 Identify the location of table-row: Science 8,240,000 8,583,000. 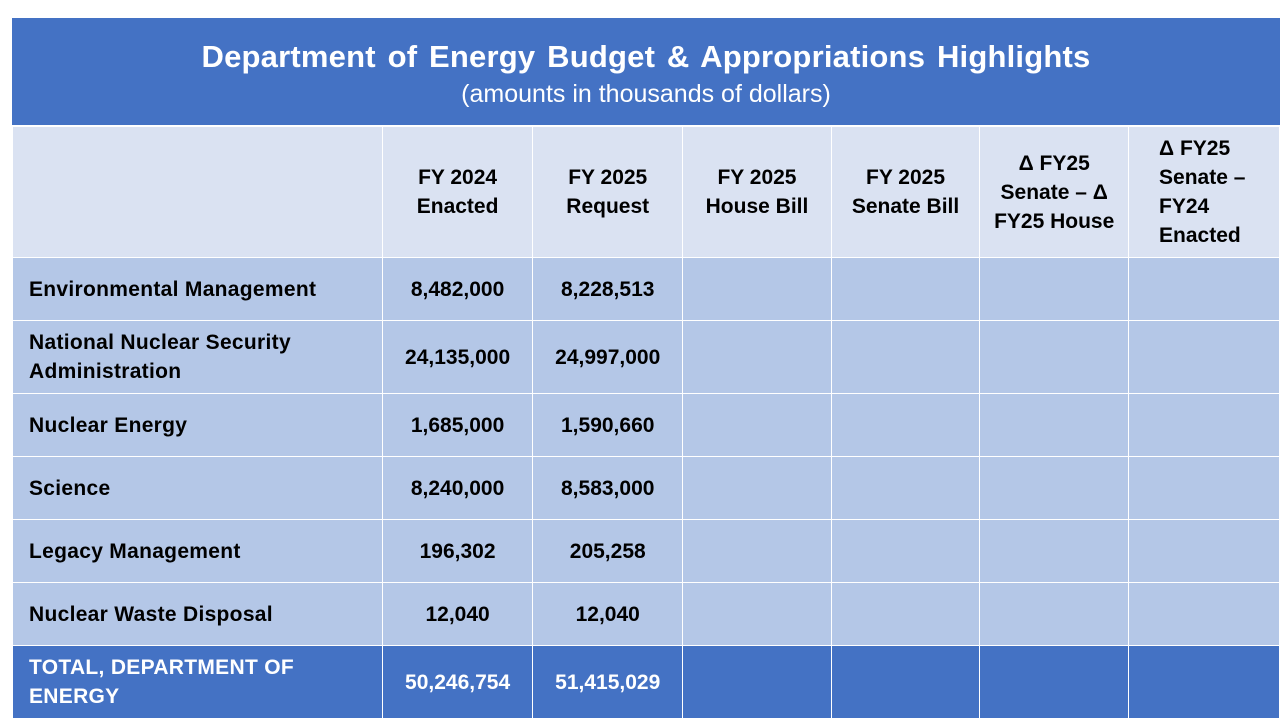
(645, 488).